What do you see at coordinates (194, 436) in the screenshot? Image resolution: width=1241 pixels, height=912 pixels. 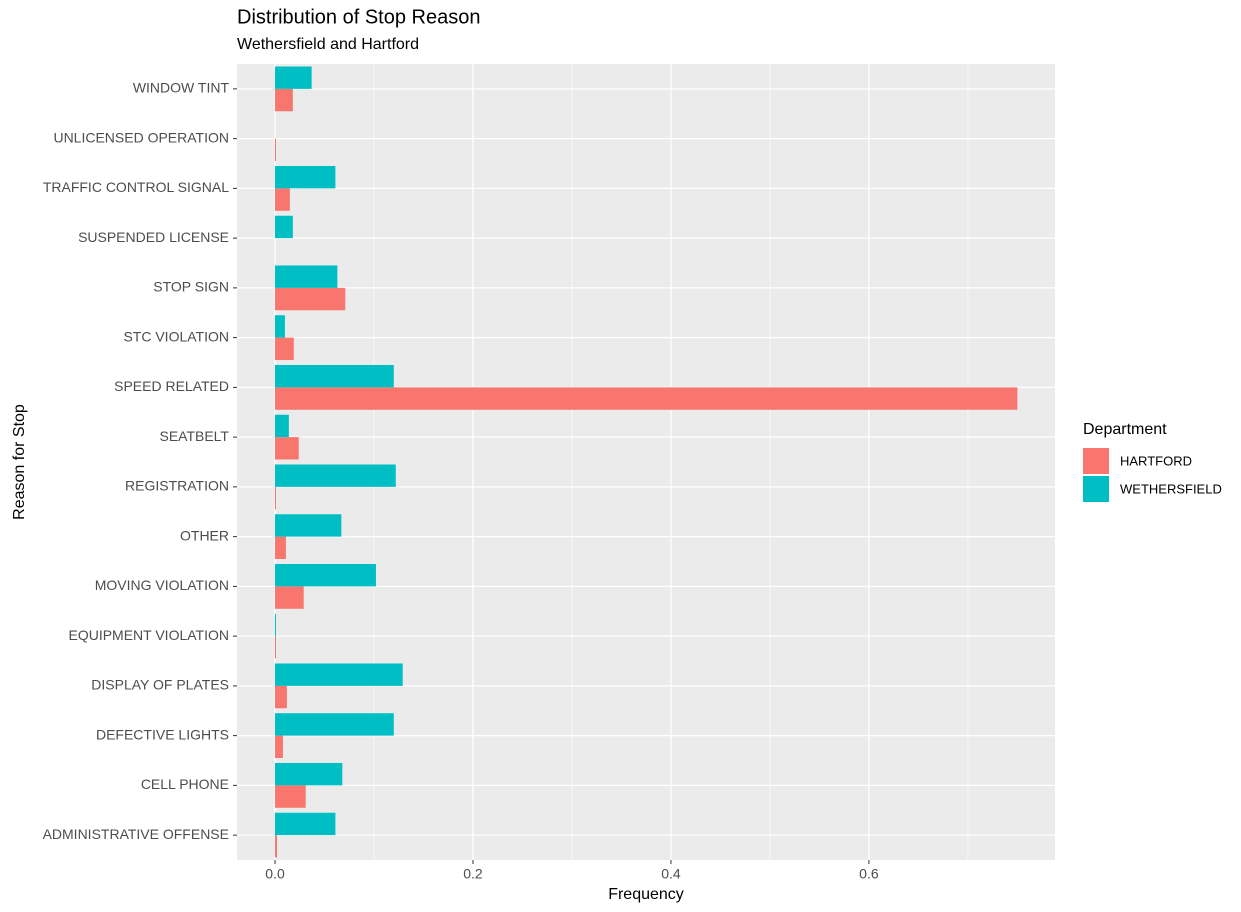 I see `y-tick-label: SEATBELT` at bounding box center [194, 436].